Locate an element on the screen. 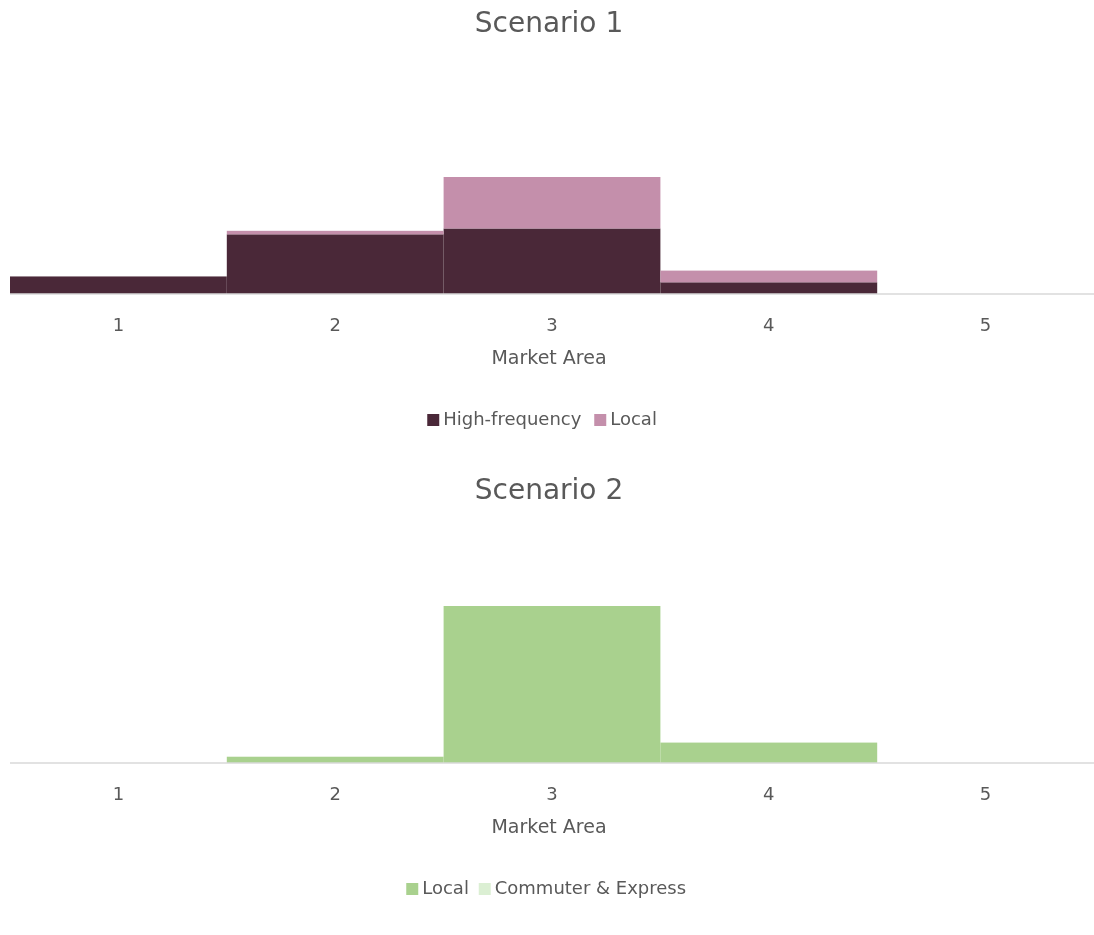 The height and width of the screenshot is (935, 1094). chart-title: Scenario 2 is located at coordinates (549, 489).